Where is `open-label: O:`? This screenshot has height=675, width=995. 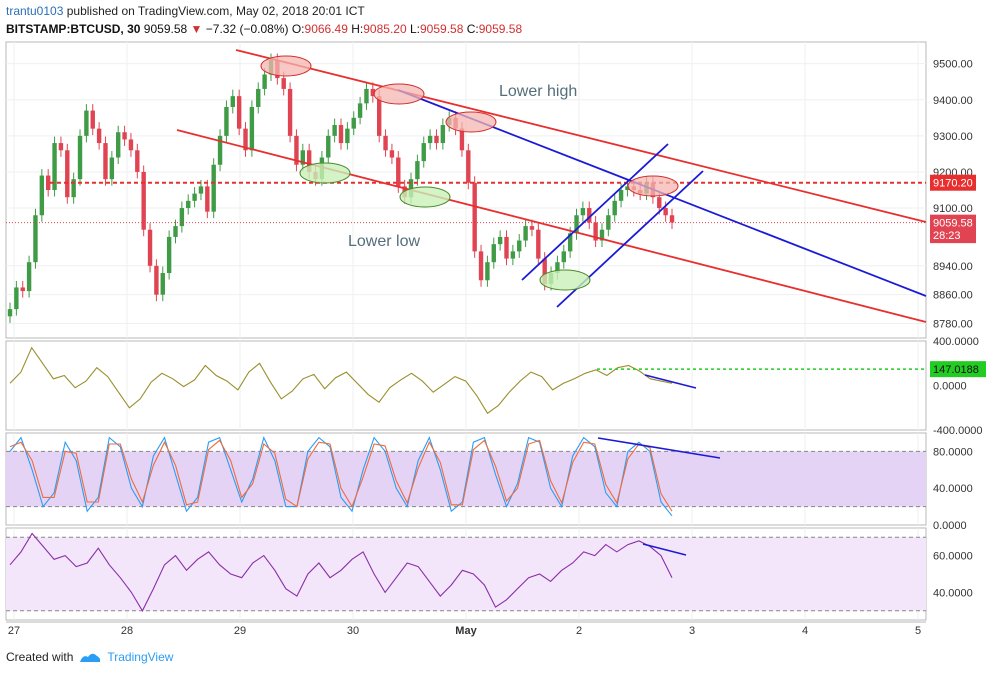 open-label: O: is located at coordinates (298, 29).